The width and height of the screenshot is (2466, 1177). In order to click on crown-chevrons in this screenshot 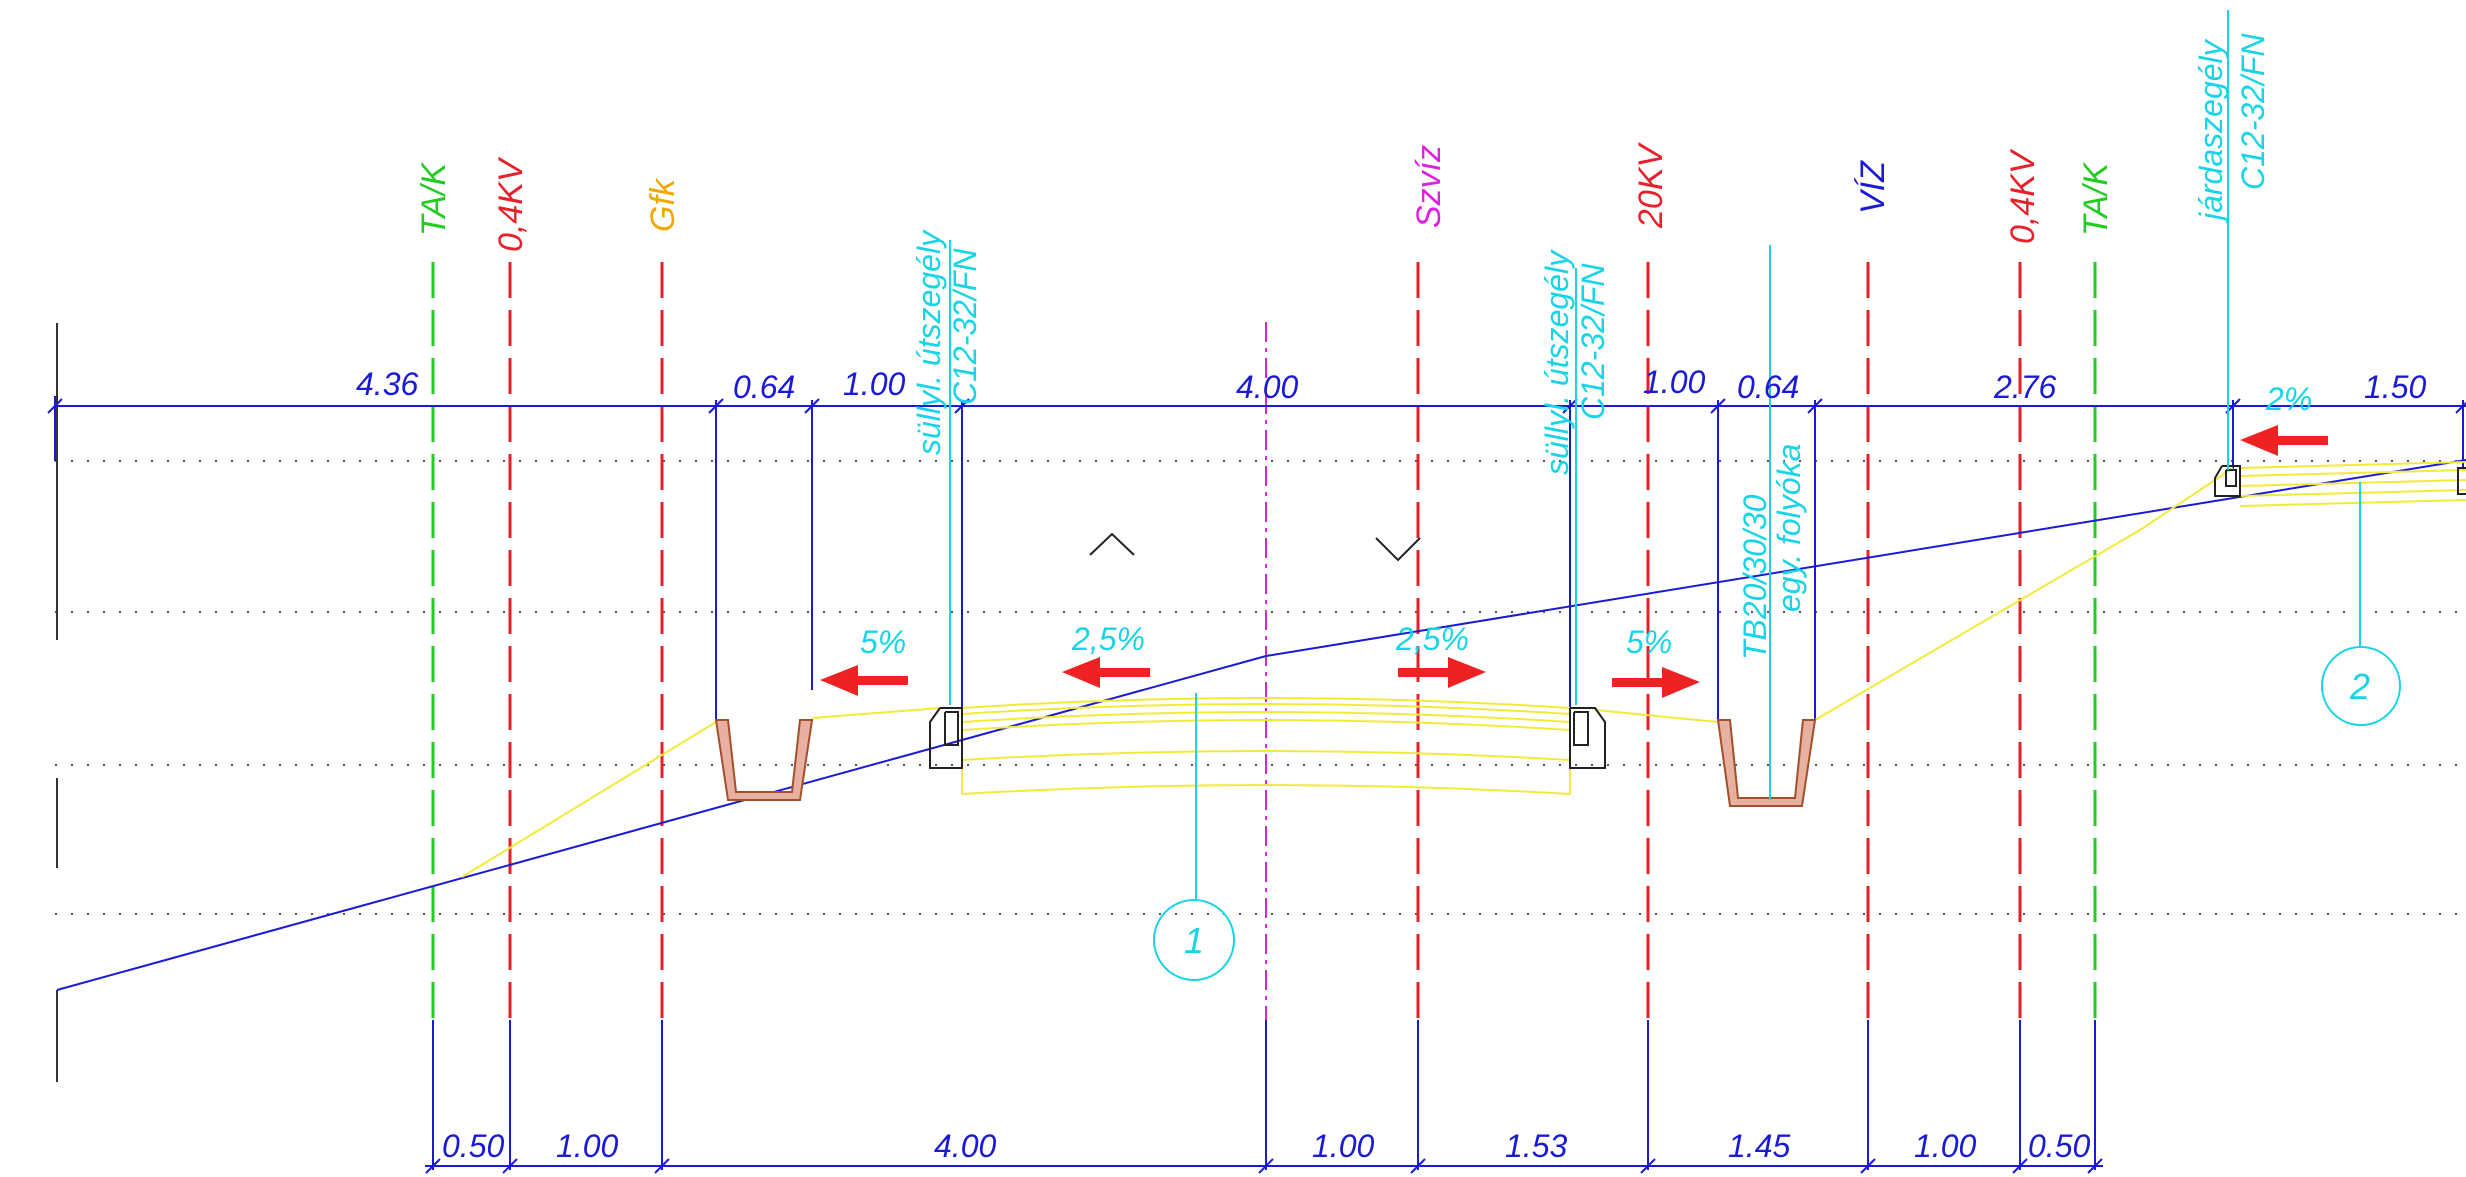, I will do `click(1255, 547)`.